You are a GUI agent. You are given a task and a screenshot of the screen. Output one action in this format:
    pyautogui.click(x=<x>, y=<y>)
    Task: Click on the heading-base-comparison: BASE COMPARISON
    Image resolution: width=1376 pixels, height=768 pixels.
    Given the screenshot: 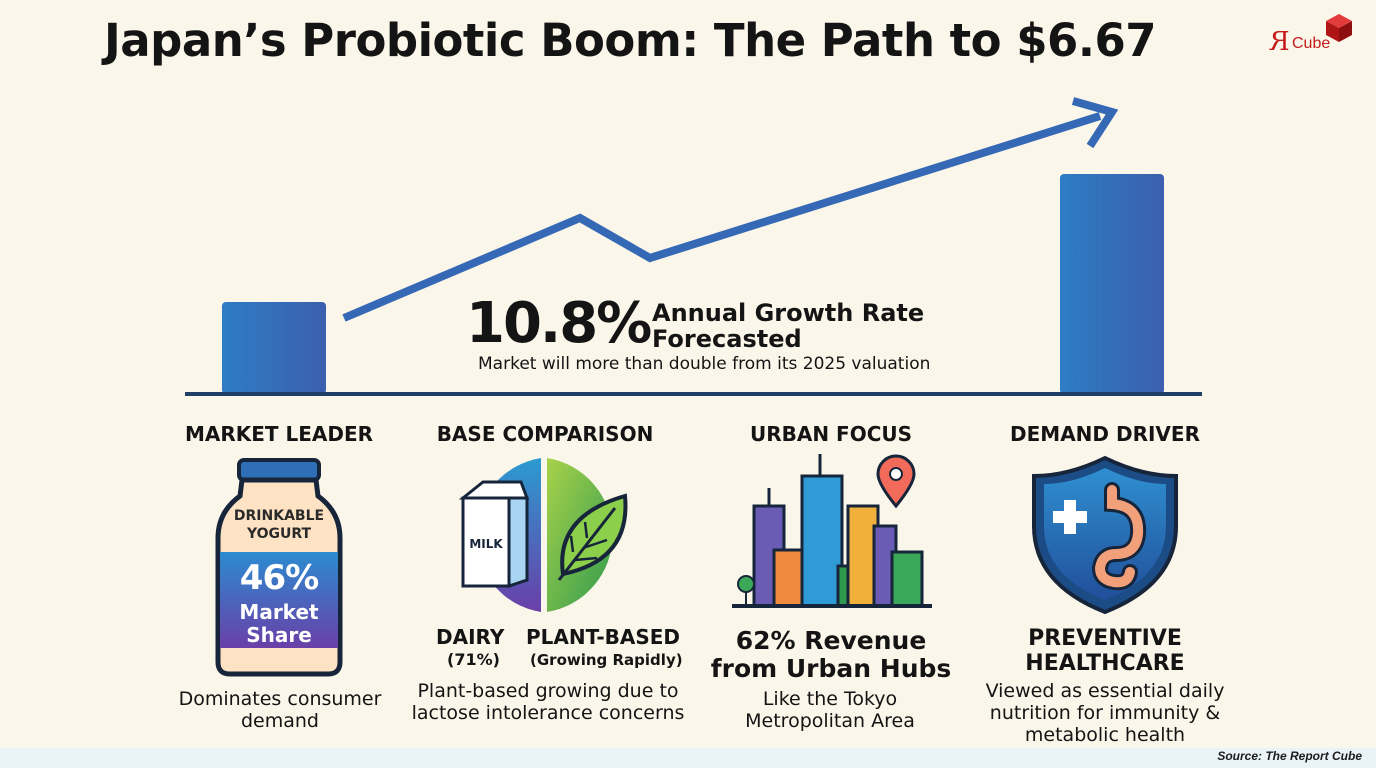 What is the action you would take?
    pyautogui.click(x=545, y=434)
    